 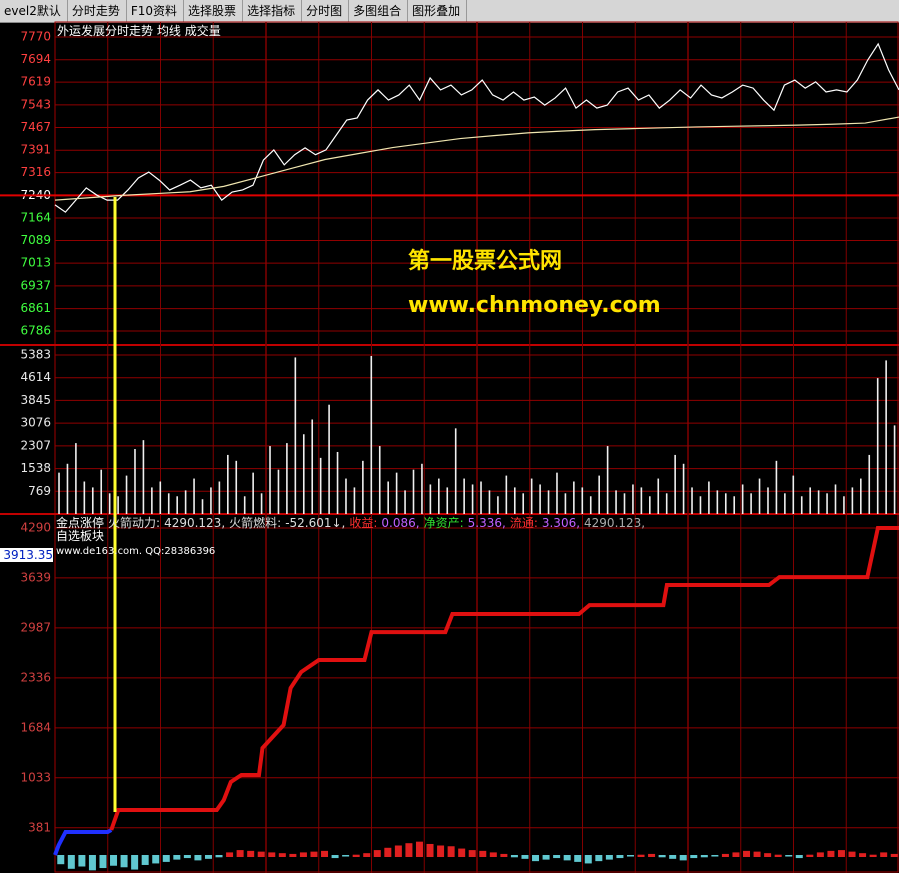 What do you see at coordinates (214, 11) in the screenshot?
I see `toolbar-button: 选择股票` at bounding box center [214, 11].